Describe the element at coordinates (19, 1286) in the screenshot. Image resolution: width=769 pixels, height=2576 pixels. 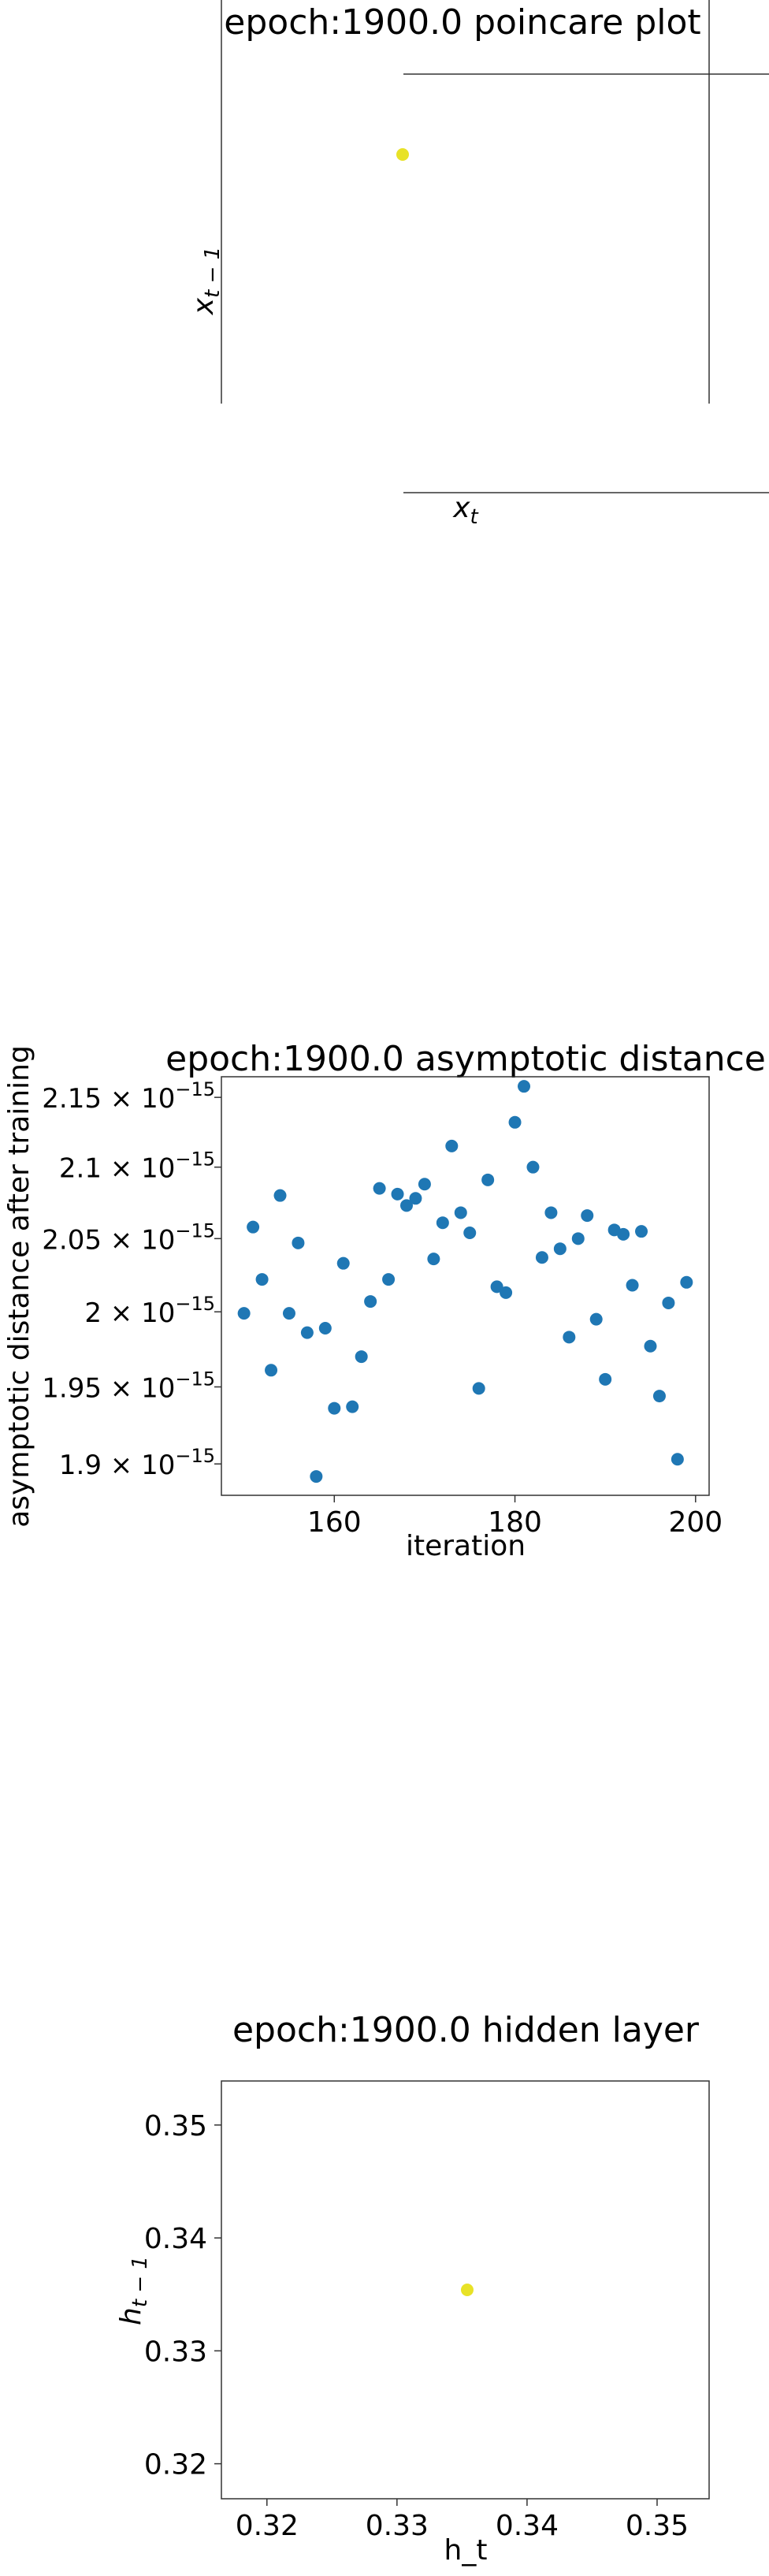
I see `asymptotic-ylabel: asymptotic distance after training` at that location.